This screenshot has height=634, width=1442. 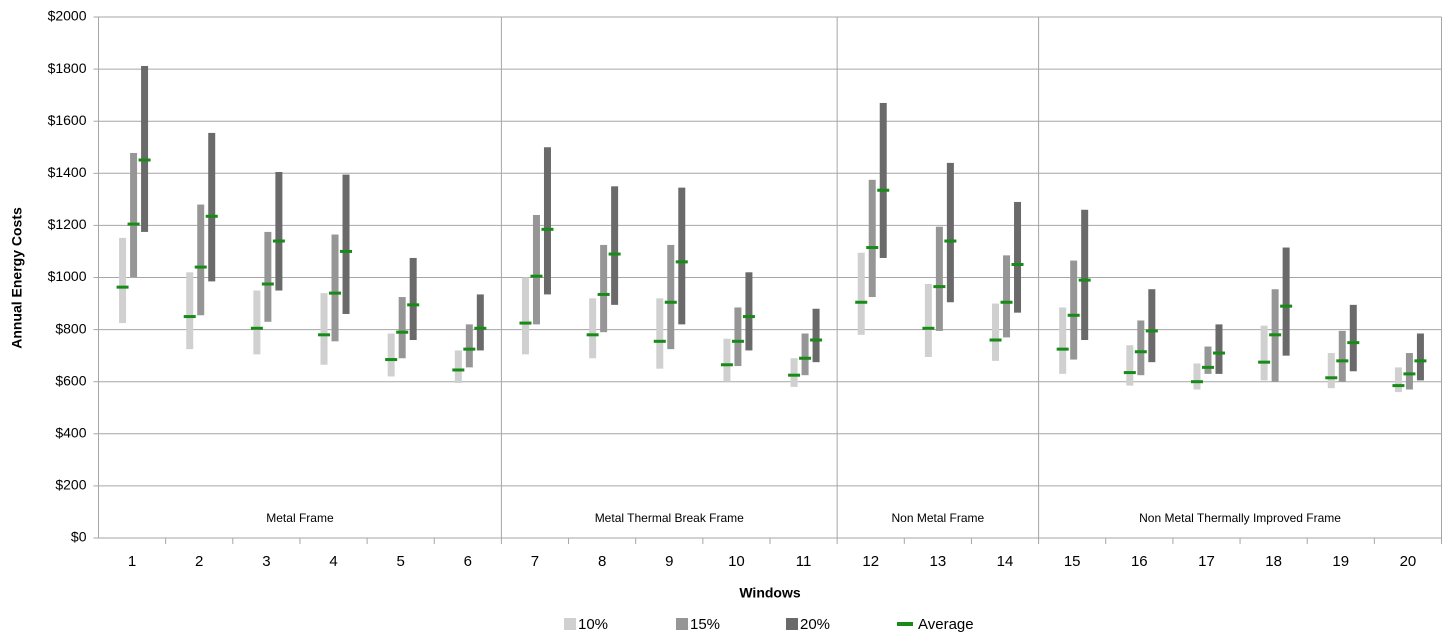 What do you see at coordinates (1072, 561) in the screenshot?
I see `x-tick-label: 15` at bounding box center [1072, 561].